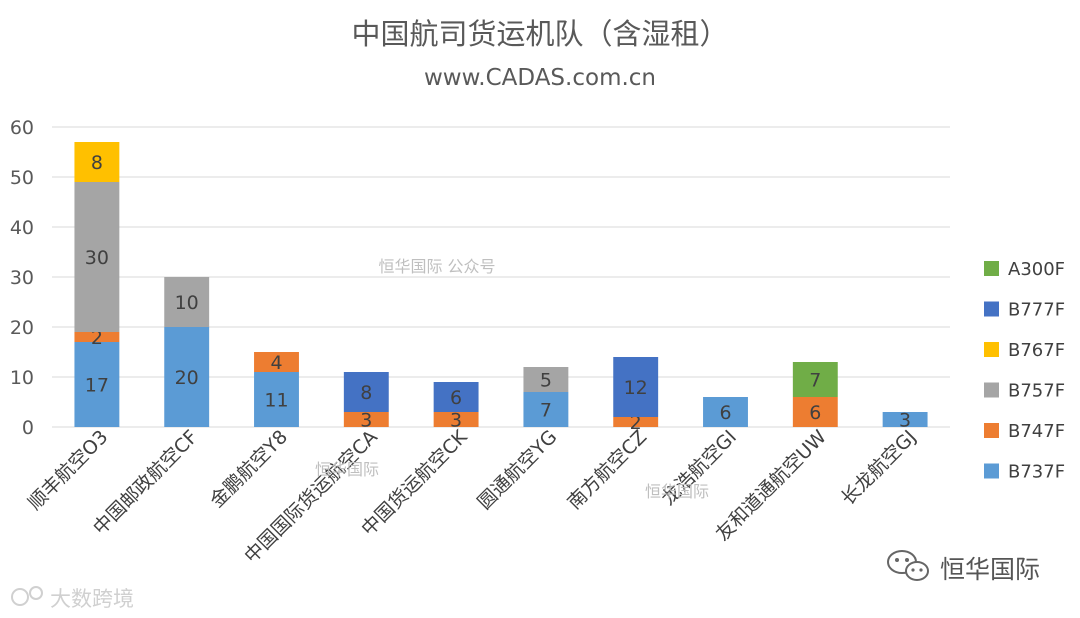  What do you see at coordinates (68, 470) in the screenshot?
I see `x-category-label: 顺丰航空O3` at bounding box center [68, 470].